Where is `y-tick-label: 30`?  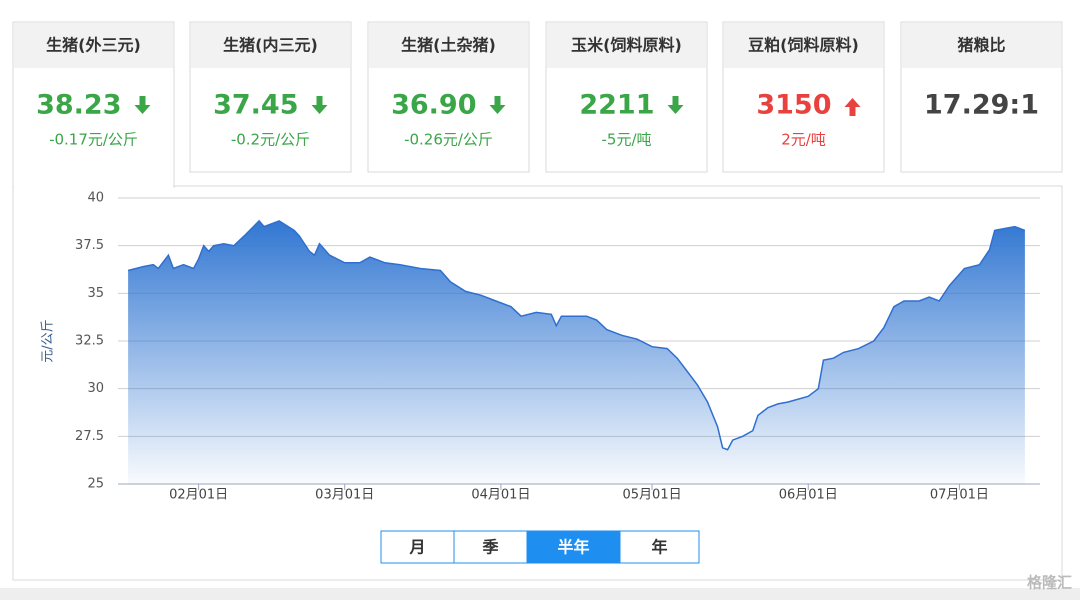 y-tick-label: 30 is located at coordinates (95, 388).